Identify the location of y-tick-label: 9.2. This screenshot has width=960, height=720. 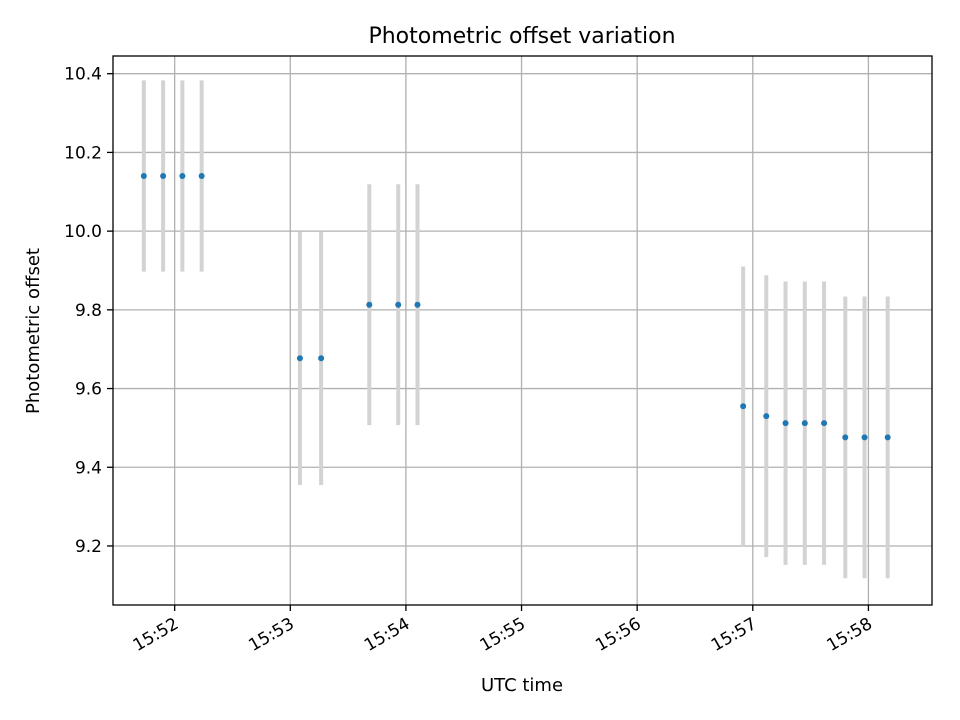
(88, 547).